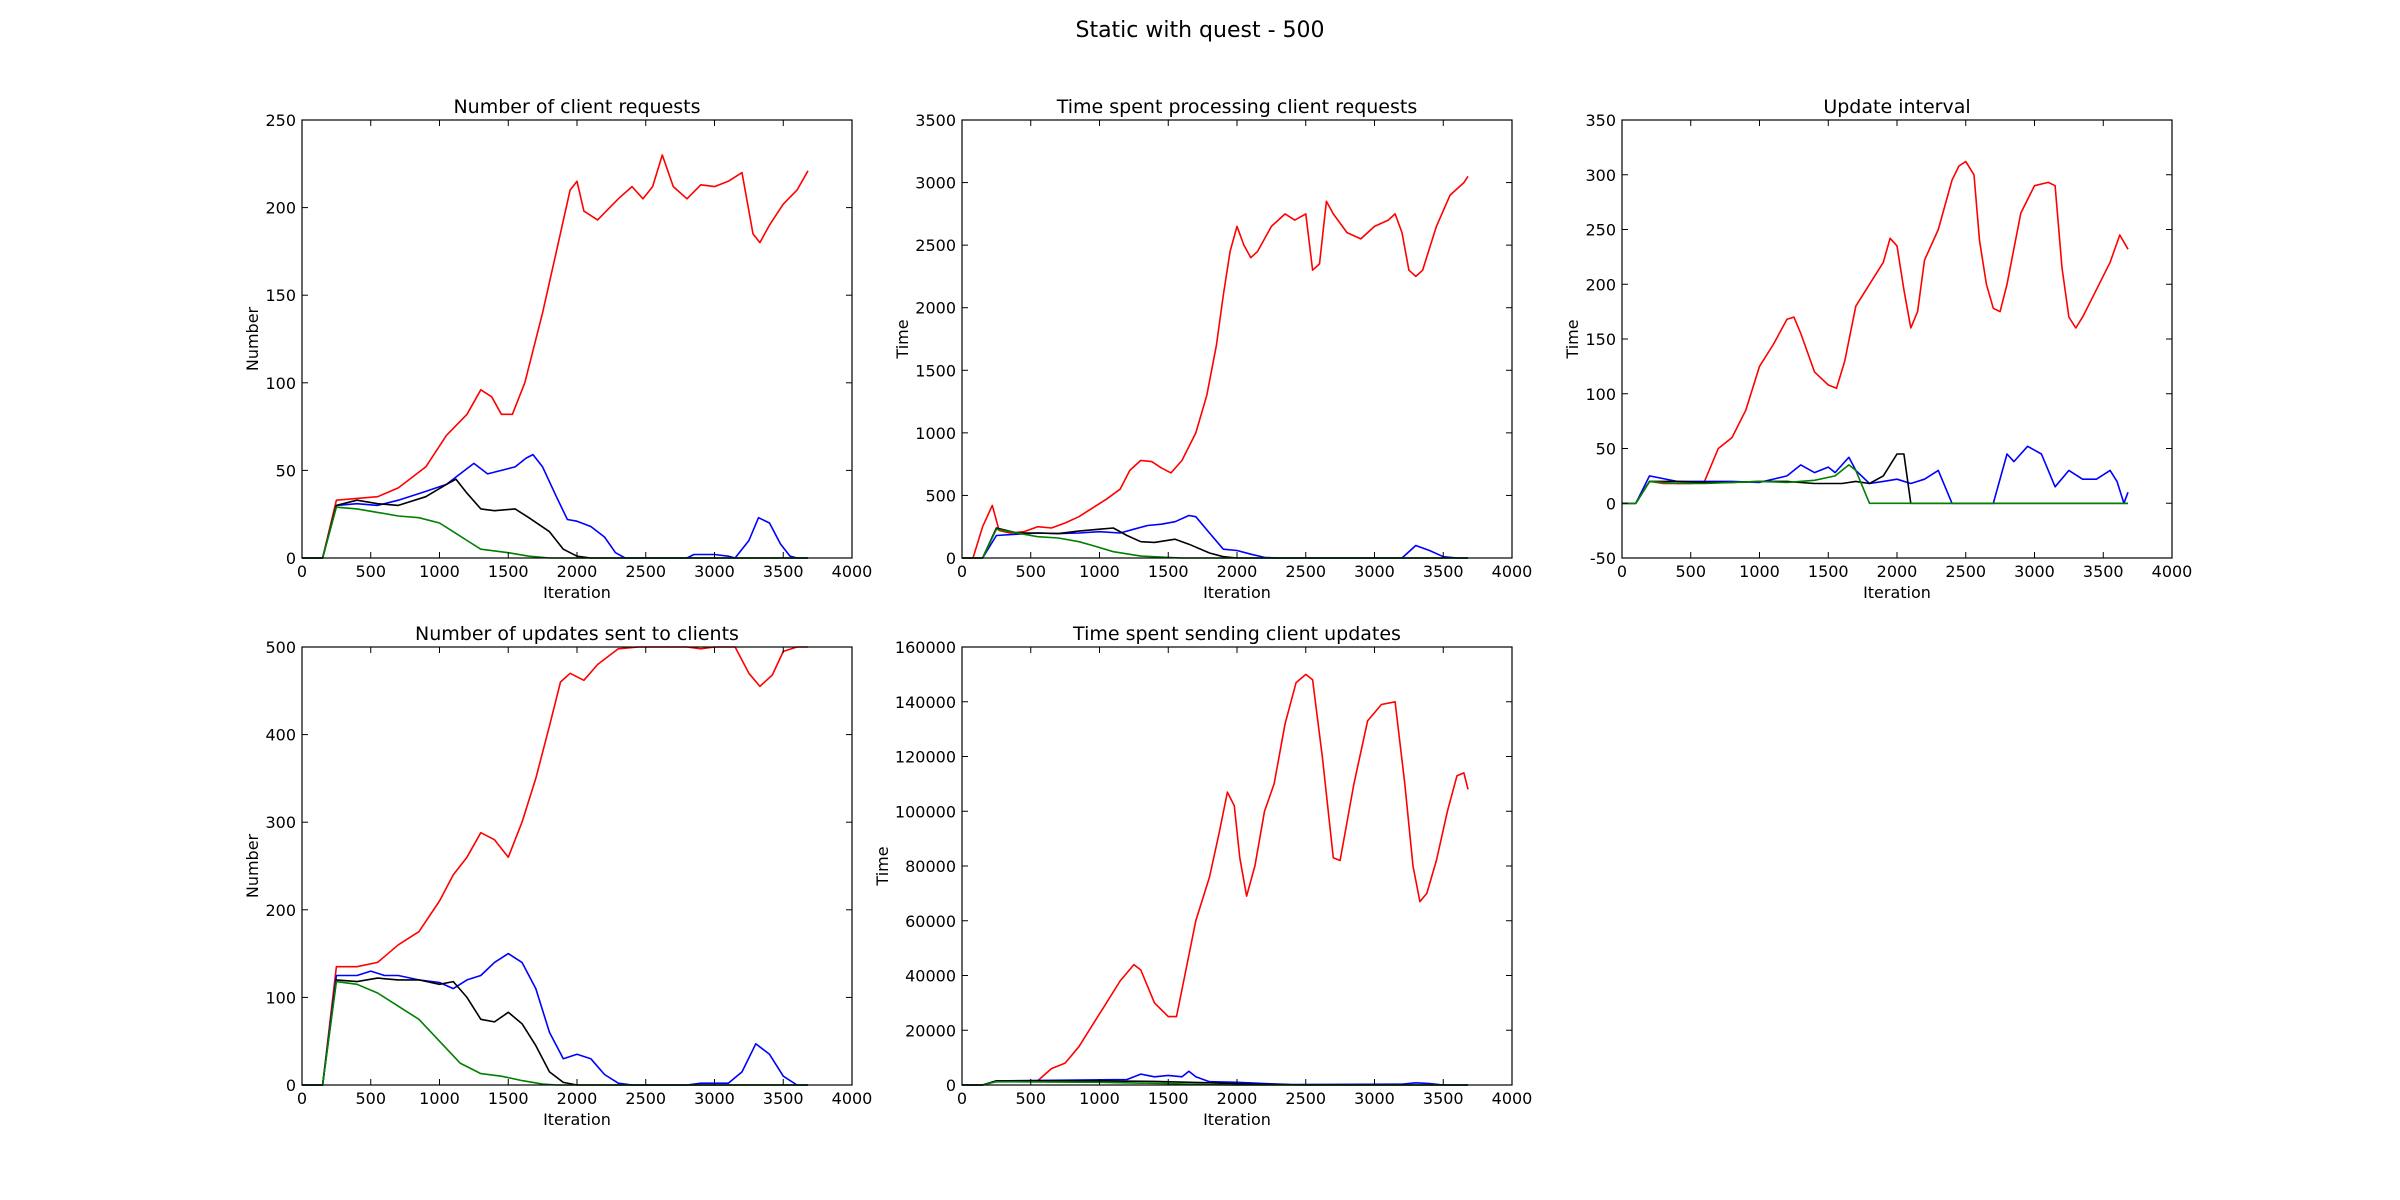  Describe the element at coordinates (925, 811) in the screenshot. I see `y-tick-label: 100000` at that location.